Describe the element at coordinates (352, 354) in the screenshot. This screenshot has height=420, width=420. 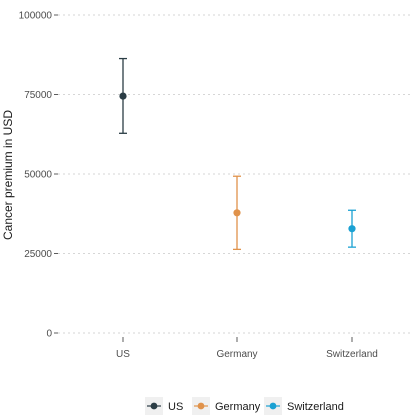
I see `x-tick-label: Switzerland` at that location.